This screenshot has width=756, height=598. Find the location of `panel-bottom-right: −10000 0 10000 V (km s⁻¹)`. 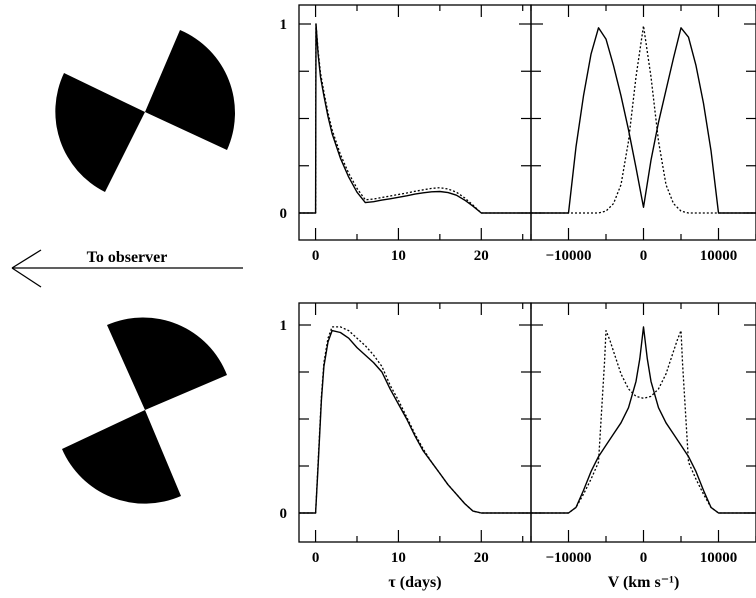

panel-bottom-right: −10000 0 10000 V (km s⁻¹) is located at coordinates (643, 446).